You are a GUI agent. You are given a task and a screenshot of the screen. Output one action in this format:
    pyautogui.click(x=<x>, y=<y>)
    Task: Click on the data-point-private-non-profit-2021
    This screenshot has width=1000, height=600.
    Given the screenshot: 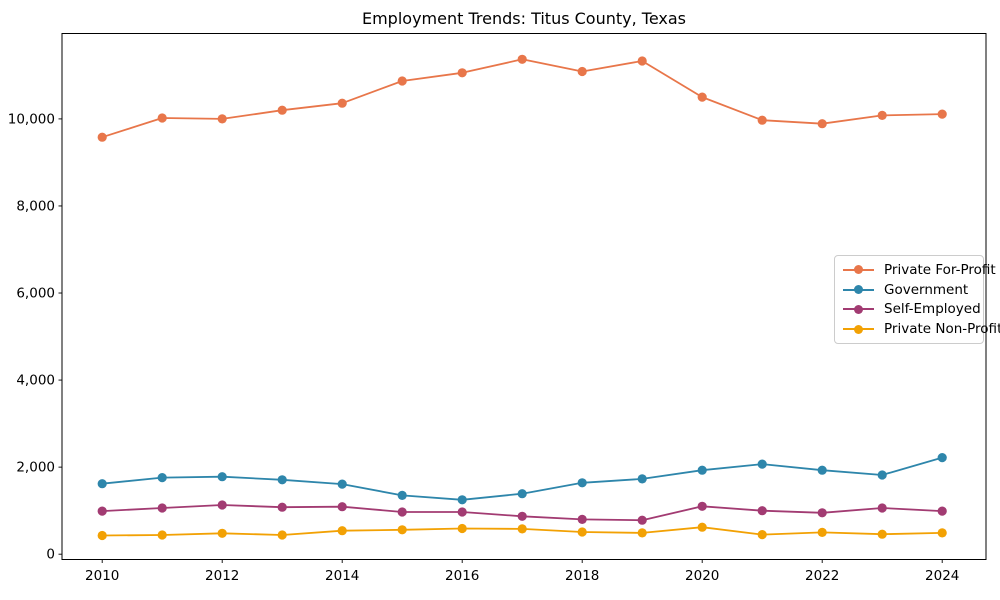 What is the action you would take?
    pyautogui.click(x=762, y=535)
    